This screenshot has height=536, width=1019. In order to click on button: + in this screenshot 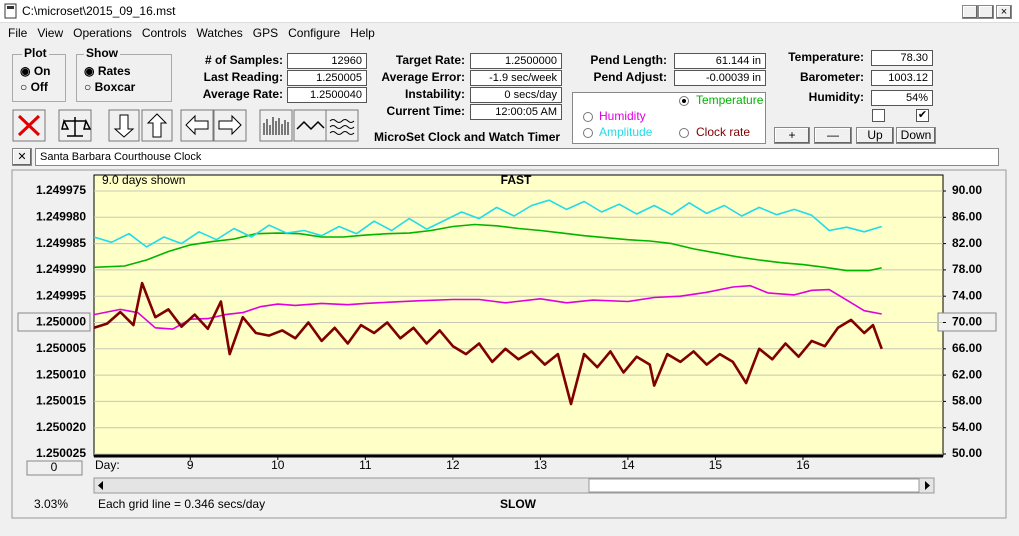, I will do `click(792, 135)`.